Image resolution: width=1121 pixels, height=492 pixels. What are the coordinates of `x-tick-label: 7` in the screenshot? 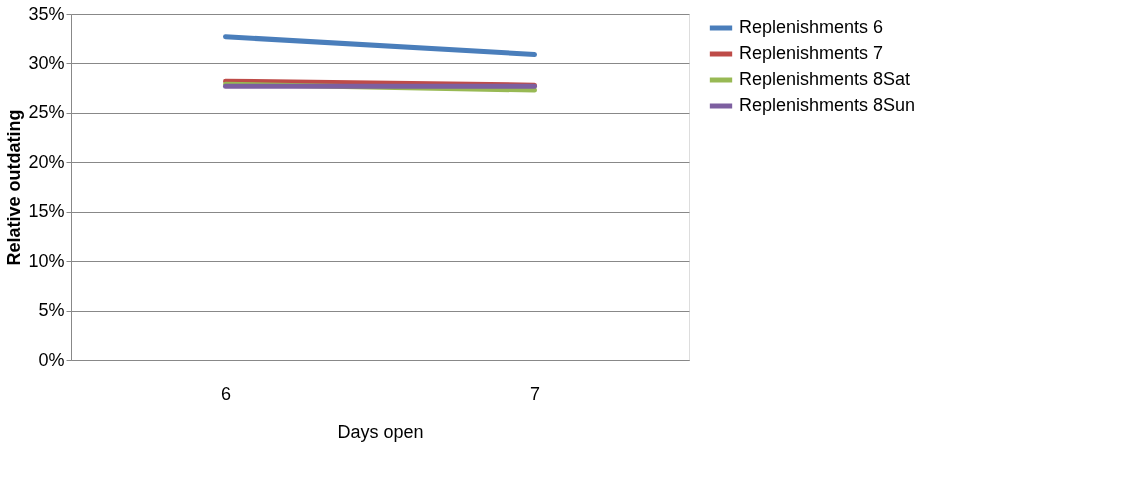 It's located at (535, 393).